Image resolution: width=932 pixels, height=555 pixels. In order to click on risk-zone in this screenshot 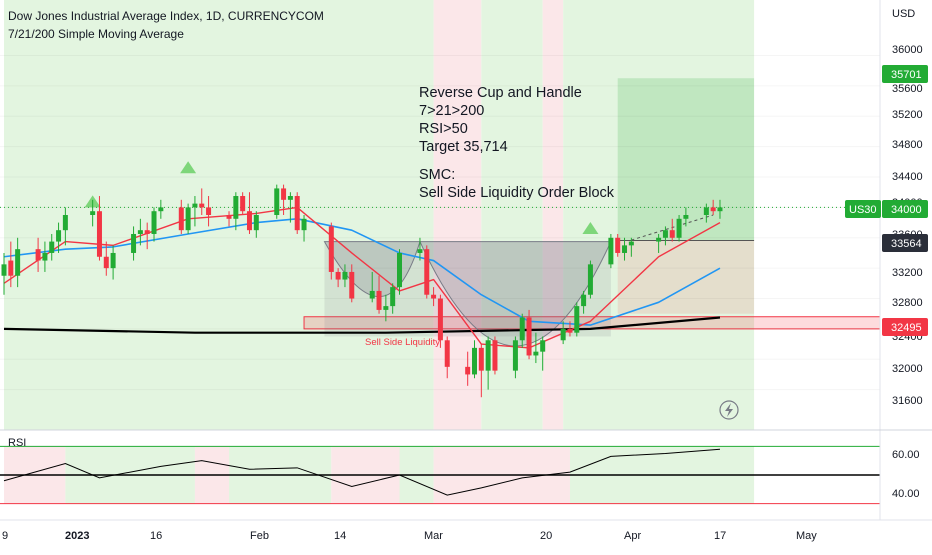, I will do `click(686, 277)`.